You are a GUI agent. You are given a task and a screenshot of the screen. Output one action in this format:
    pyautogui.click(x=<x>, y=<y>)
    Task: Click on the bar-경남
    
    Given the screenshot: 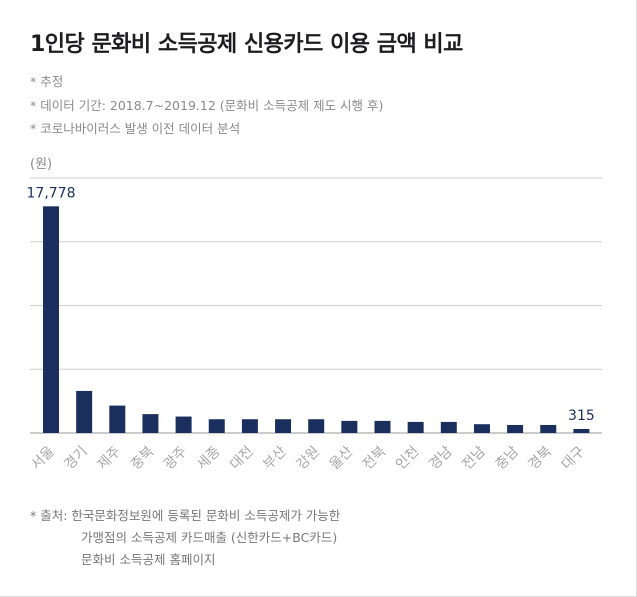 What is the action you would take?
    pyautogui.click(x=448, y=427)
    